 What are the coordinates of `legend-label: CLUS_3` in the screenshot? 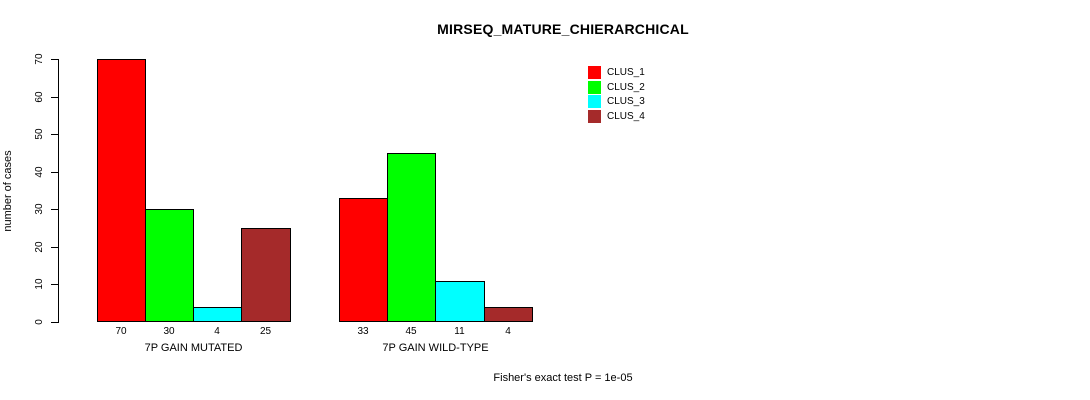 It's located at (626, 101).